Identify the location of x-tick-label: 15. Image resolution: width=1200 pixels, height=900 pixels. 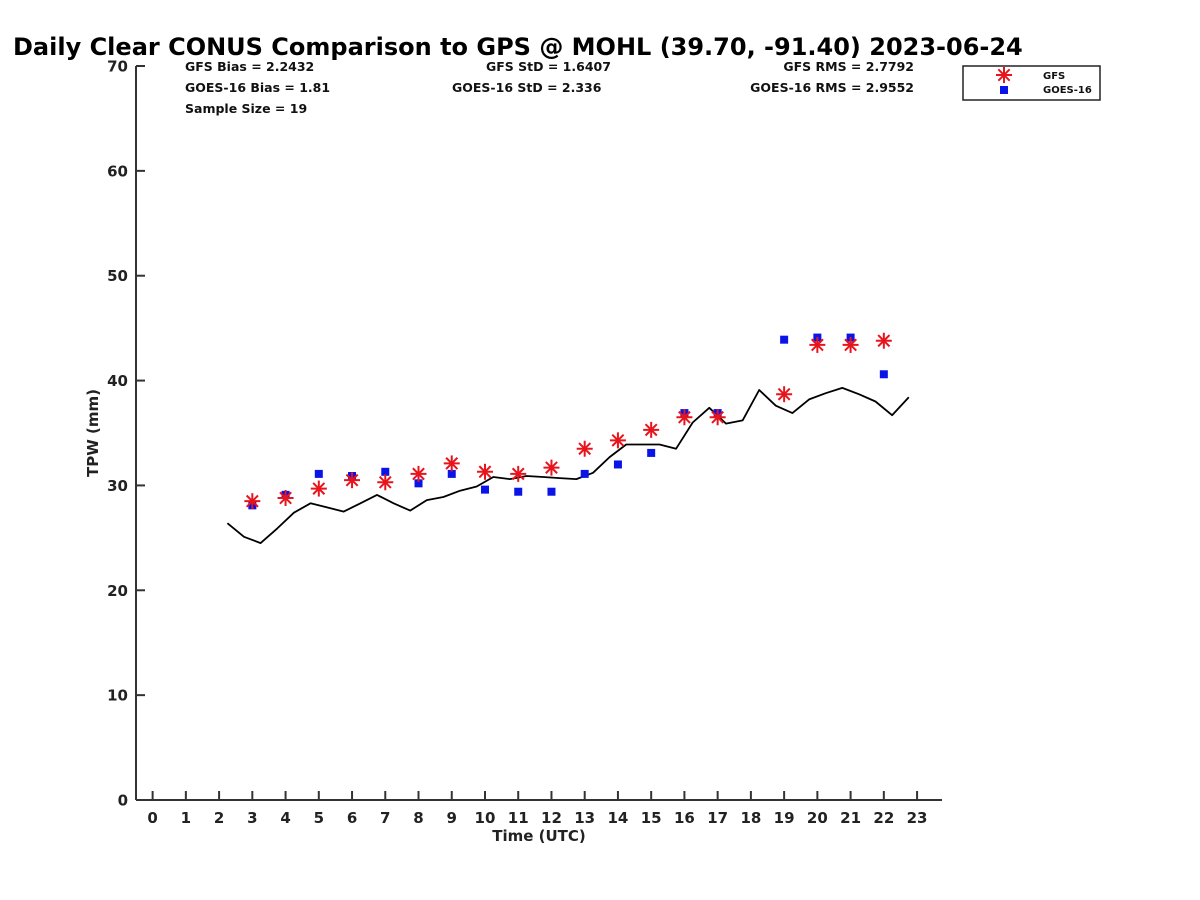
(651, 818).